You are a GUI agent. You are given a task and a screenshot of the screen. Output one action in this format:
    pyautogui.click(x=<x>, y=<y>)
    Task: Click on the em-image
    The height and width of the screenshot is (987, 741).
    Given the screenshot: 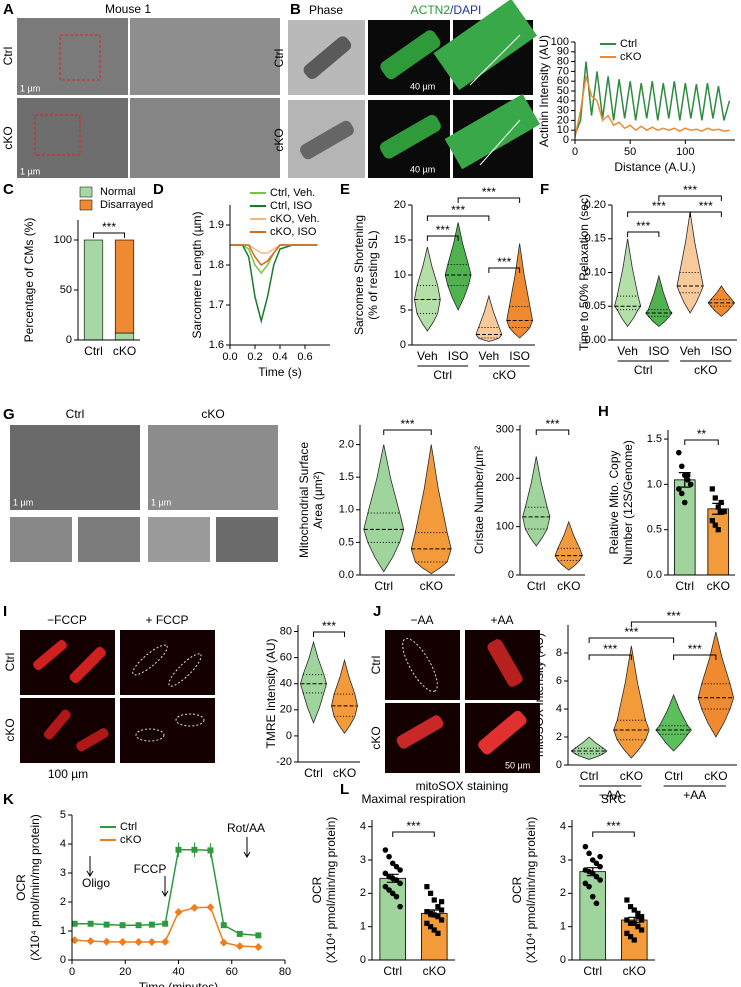 What is the action you would take?
    pyautogui.click(x=75, y=467)
    